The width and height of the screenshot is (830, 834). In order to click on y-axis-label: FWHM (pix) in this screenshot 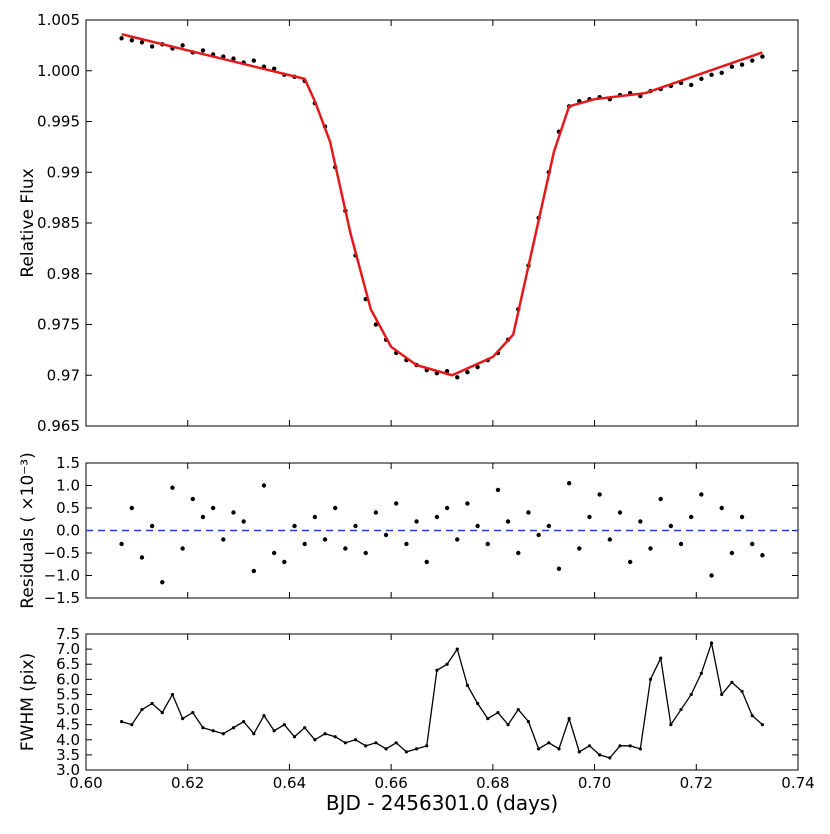, I will do `click(28, 702)`.